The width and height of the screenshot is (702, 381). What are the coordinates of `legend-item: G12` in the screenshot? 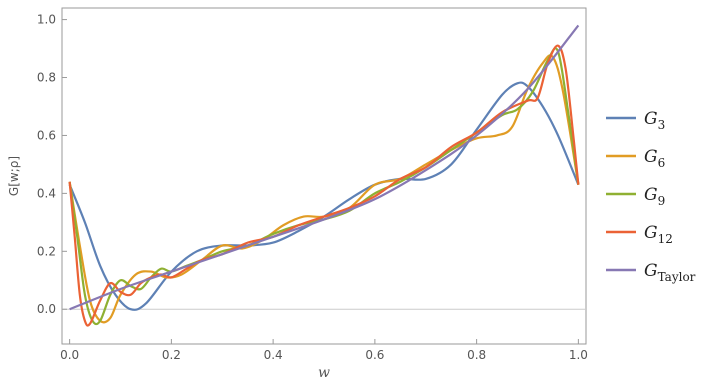 It's located at (639, 234).